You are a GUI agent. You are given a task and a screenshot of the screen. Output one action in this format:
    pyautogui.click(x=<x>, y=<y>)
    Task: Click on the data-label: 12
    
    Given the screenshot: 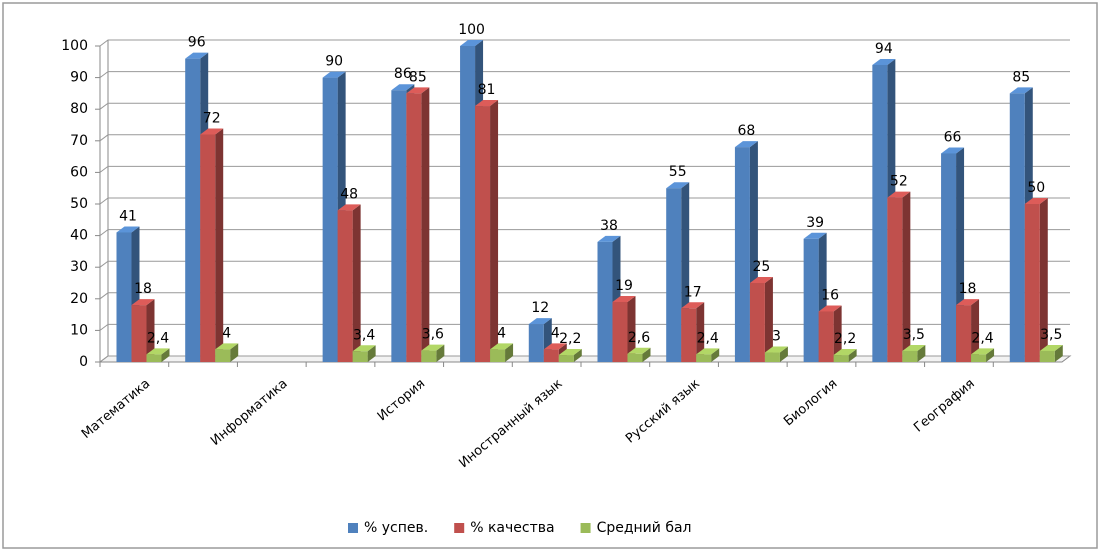 What is the action you would take?
    pyautogui.click(x=540, y=308)
    